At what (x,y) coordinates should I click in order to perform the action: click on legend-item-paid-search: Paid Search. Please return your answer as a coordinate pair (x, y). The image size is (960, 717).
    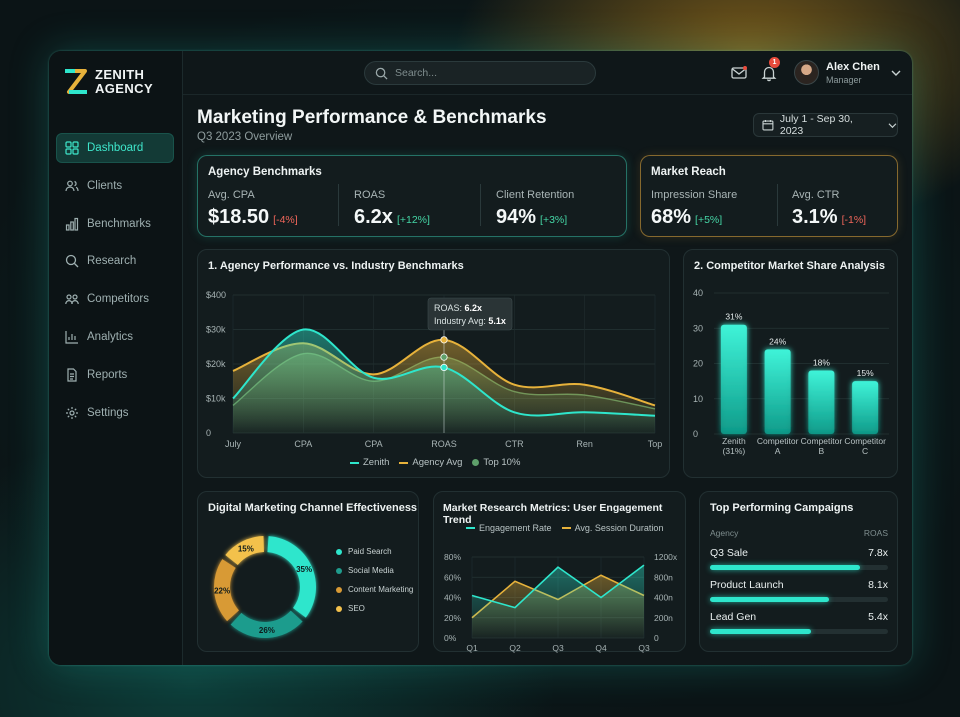
    Looking at the image, I should click on (374, 551).